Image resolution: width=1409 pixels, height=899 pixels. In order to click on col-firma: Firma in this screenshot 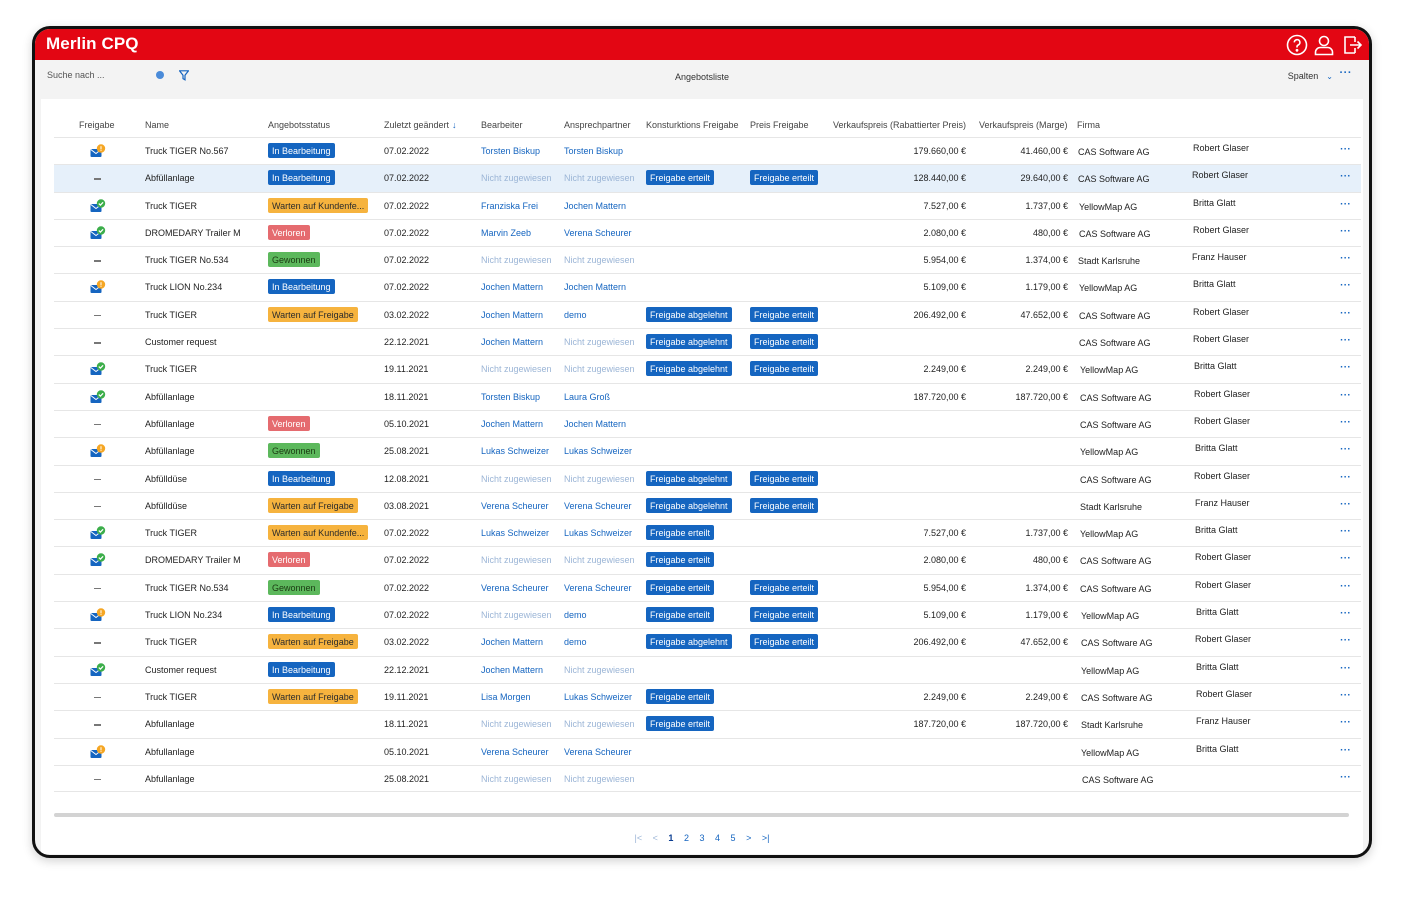, I will do `click(1088, 125)`.